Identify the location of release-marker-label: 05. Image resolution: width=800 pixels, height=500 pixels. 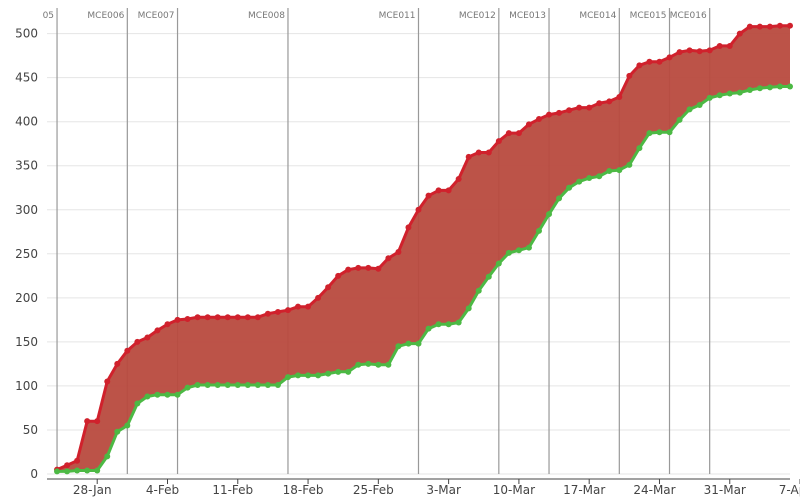
(48, 16).